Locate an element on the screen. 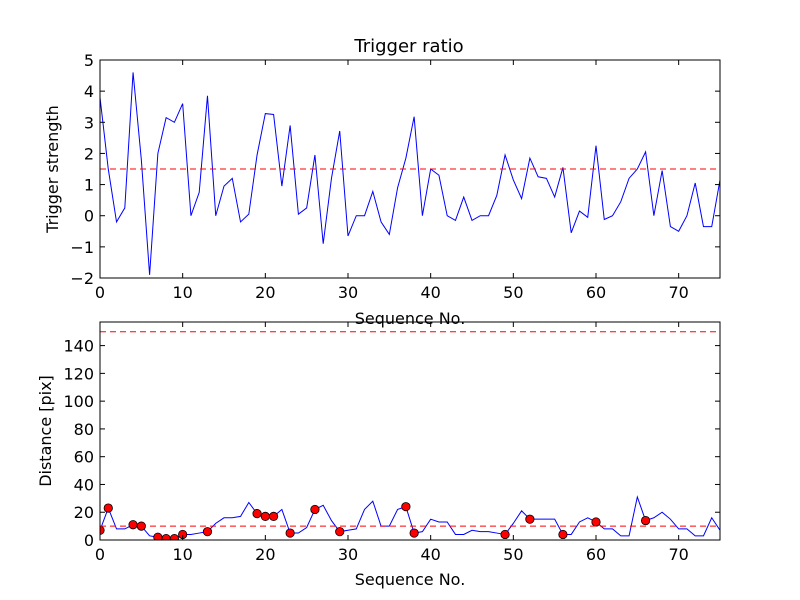 The width and height of the screenshot is (800, 600). y-tick-label: 140 is located at coordinates (78, 346).